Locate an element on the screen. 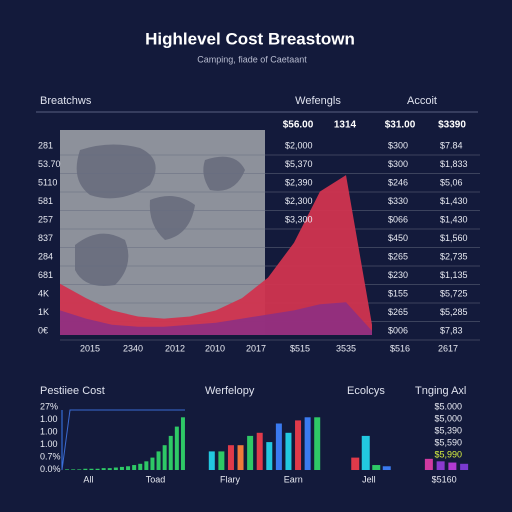 The width and height of the screenshot is (512, 512). y-label: 27% is located at coordinates (49, 406).